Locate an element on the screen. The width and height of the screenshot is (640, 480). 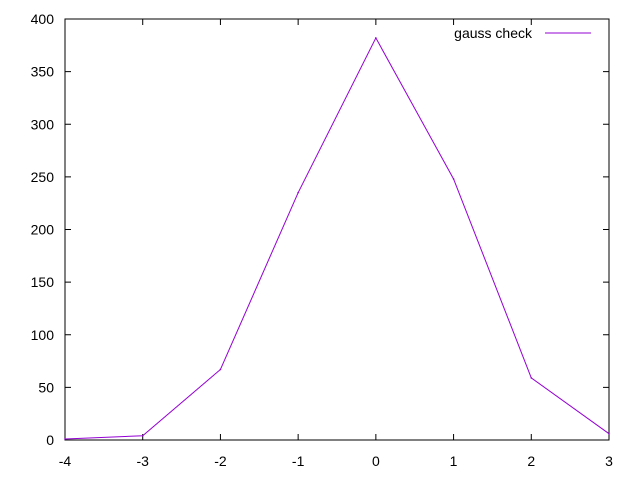
legend-label: gauss check is located at coordinates (493, 33).